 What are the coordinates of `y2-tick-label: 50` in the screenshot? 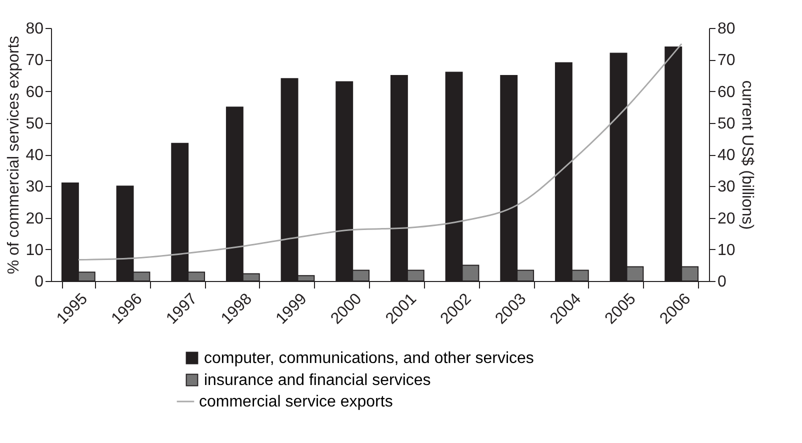 It's located at (727, 123).